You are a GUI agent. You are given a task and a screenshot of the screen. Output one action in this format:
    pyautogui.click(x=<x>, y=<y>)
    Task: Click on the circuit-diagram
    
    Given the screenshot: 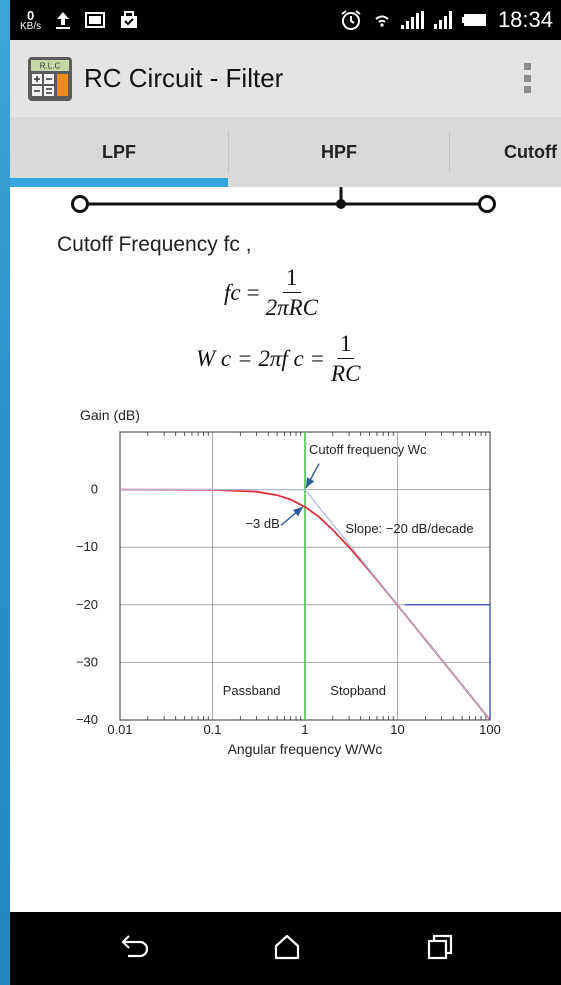 What is the action you would take?
    pyautogui.click(x=283, y=200)
    